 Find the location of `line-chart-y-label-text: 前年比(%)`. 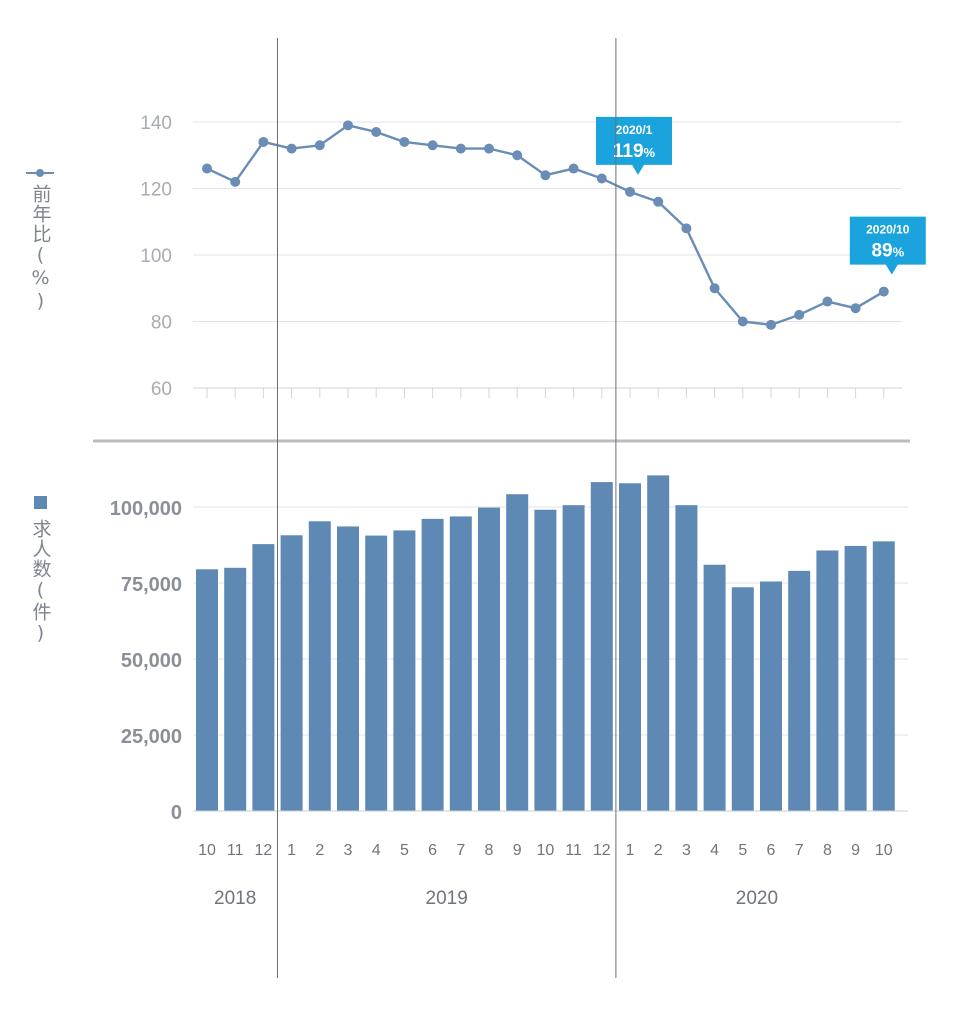

line-chart-y-label-text: 前年比(%) is located at coordinates (40, 248).